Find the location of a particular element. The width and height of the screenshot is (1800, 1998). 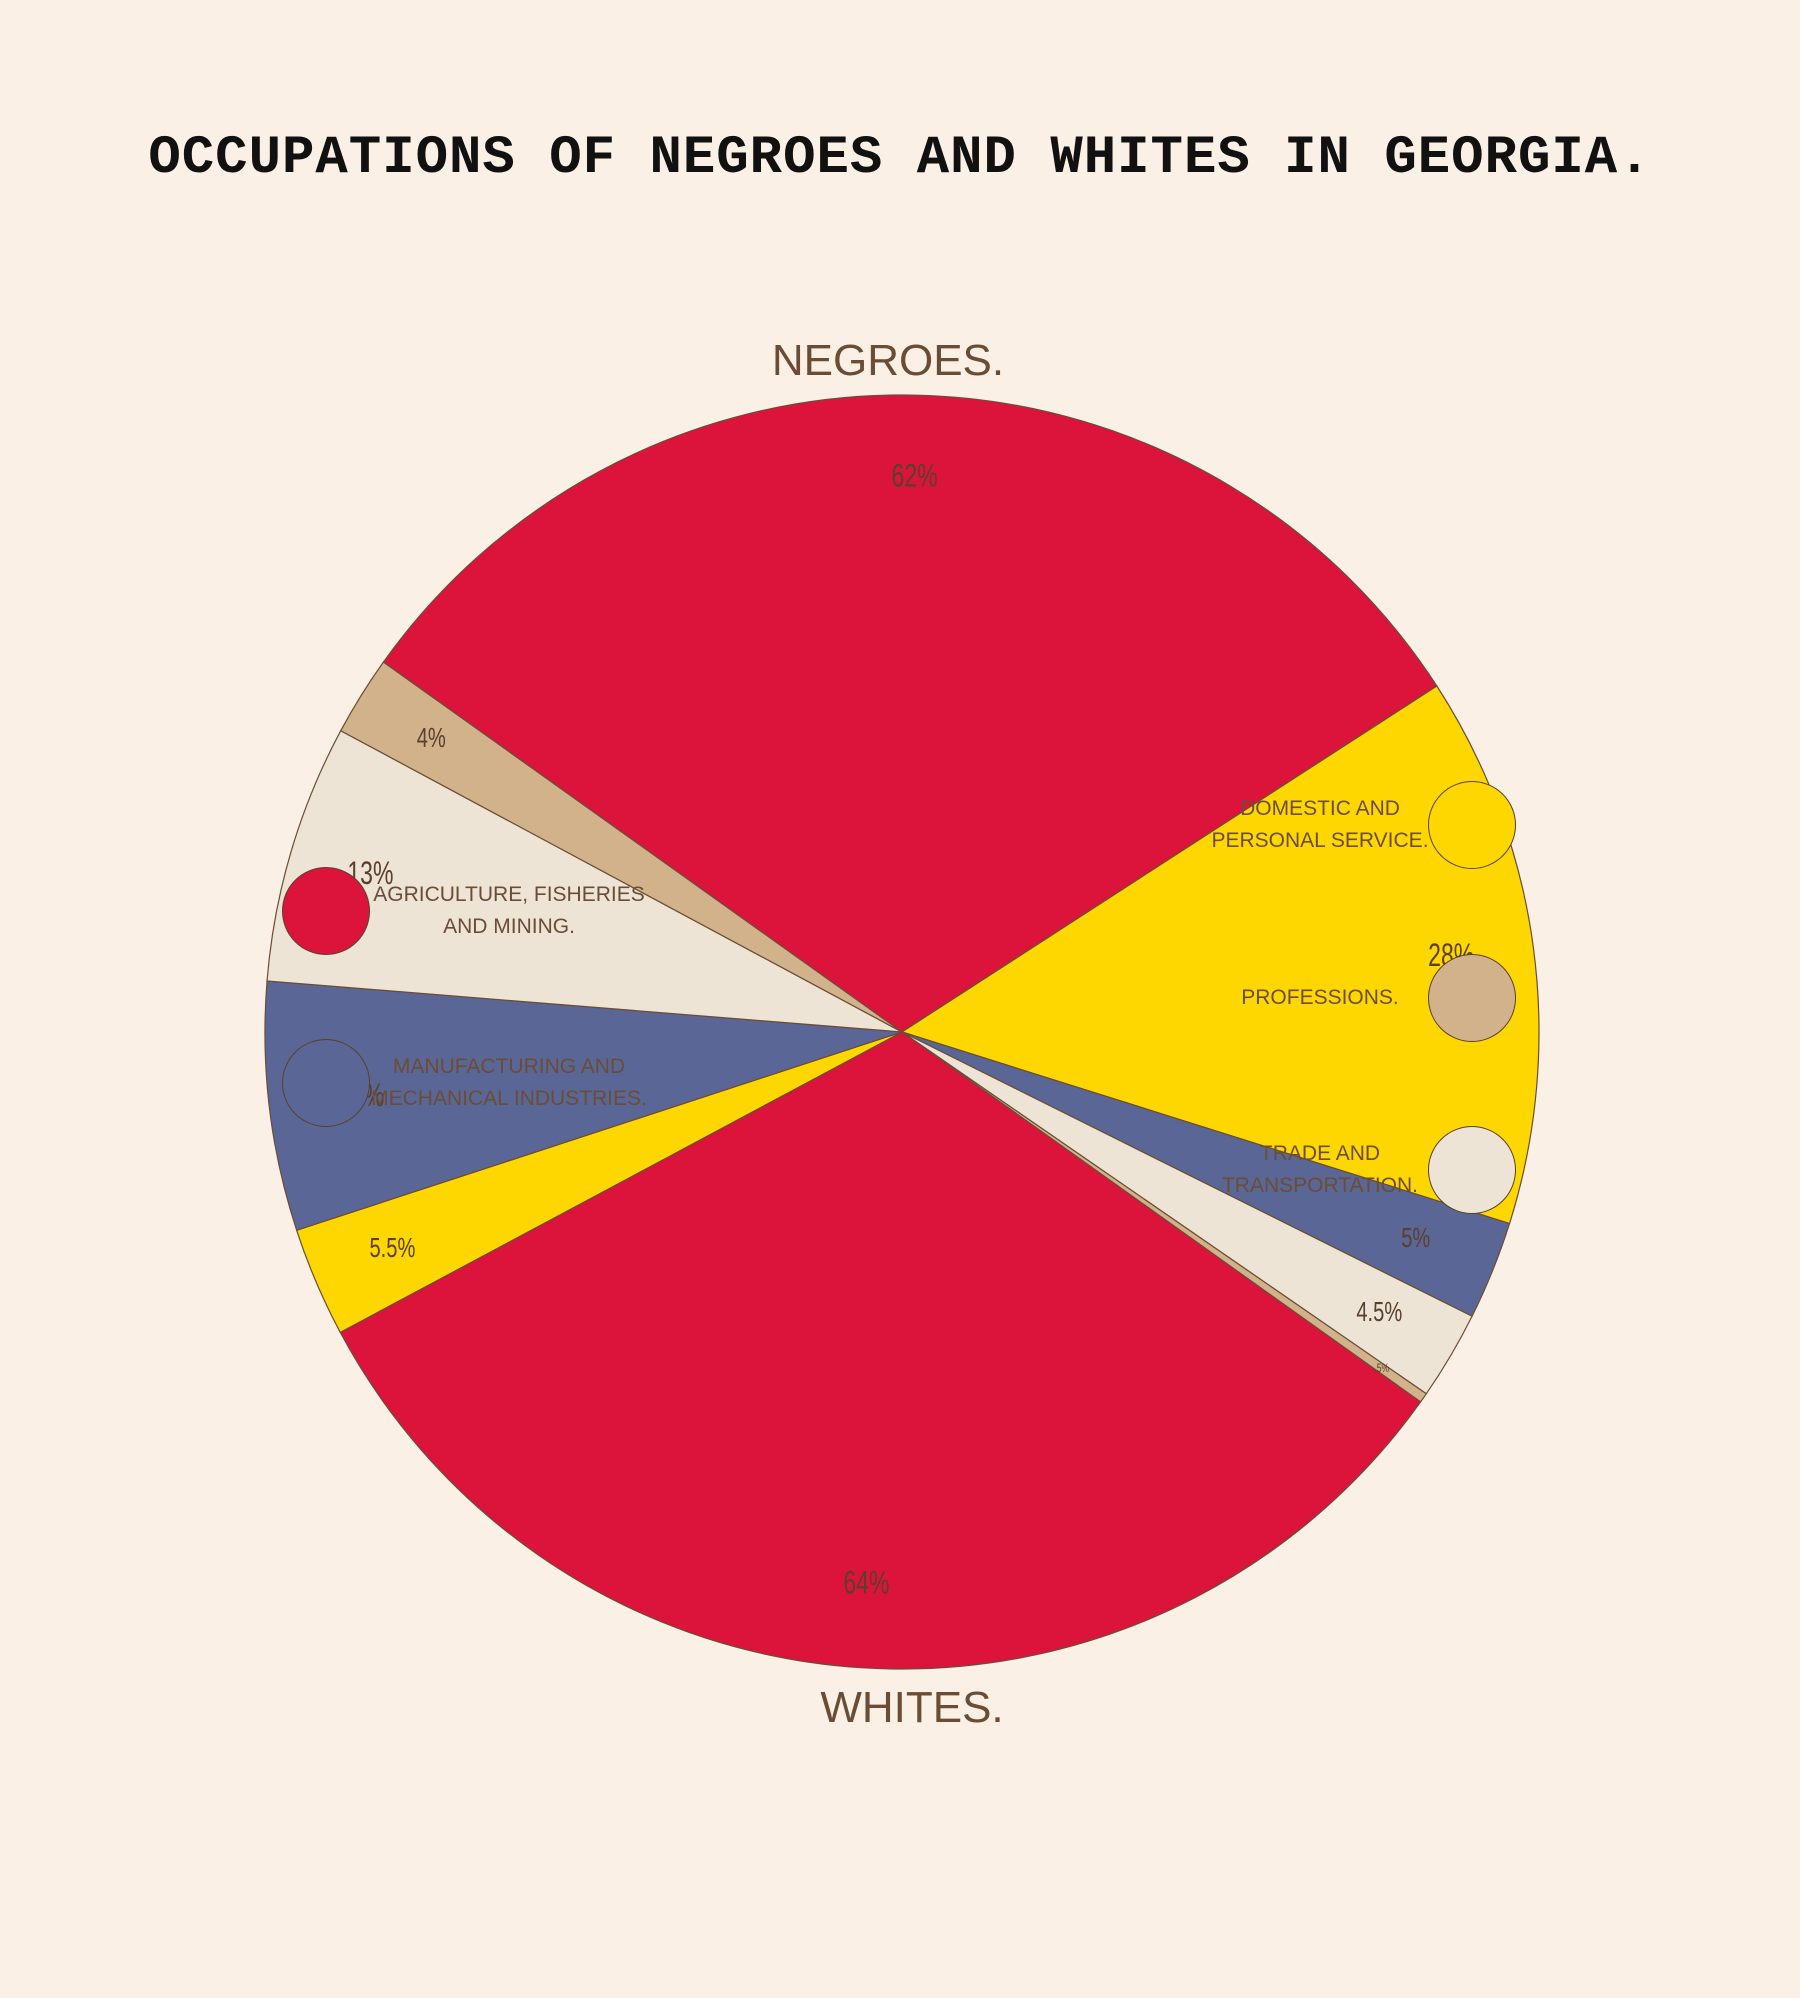

legend-item-manufacturing: MANUFACTURING AND MECHANICAL INDUSTRIES. is located at coordinates (468, 1083).